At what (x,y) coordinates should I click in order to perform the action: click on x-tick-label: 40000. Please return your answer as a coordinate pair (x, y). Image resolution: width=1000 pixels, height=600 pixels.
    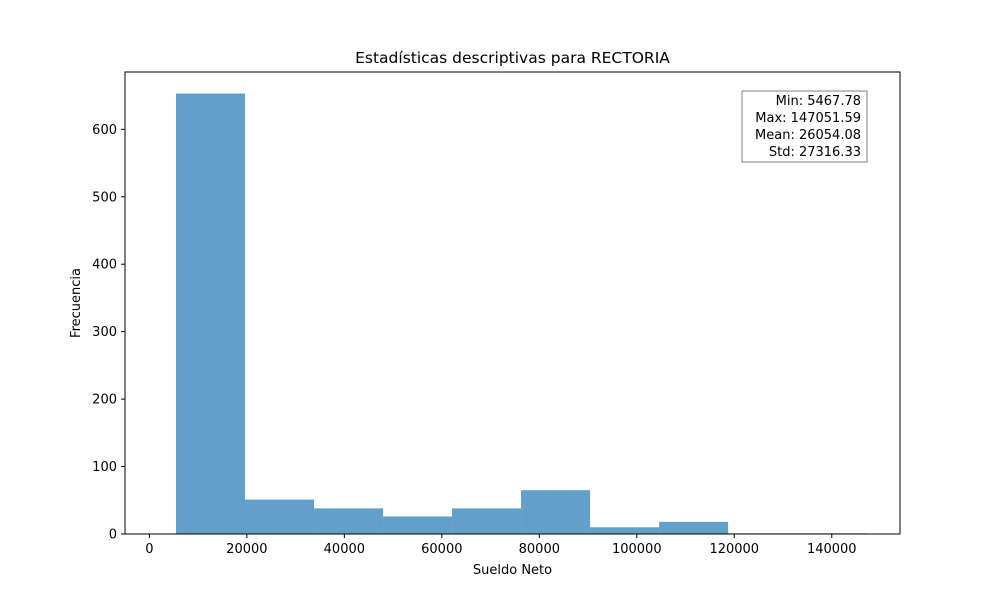
    Looking at the image, I should click on (344, 549).